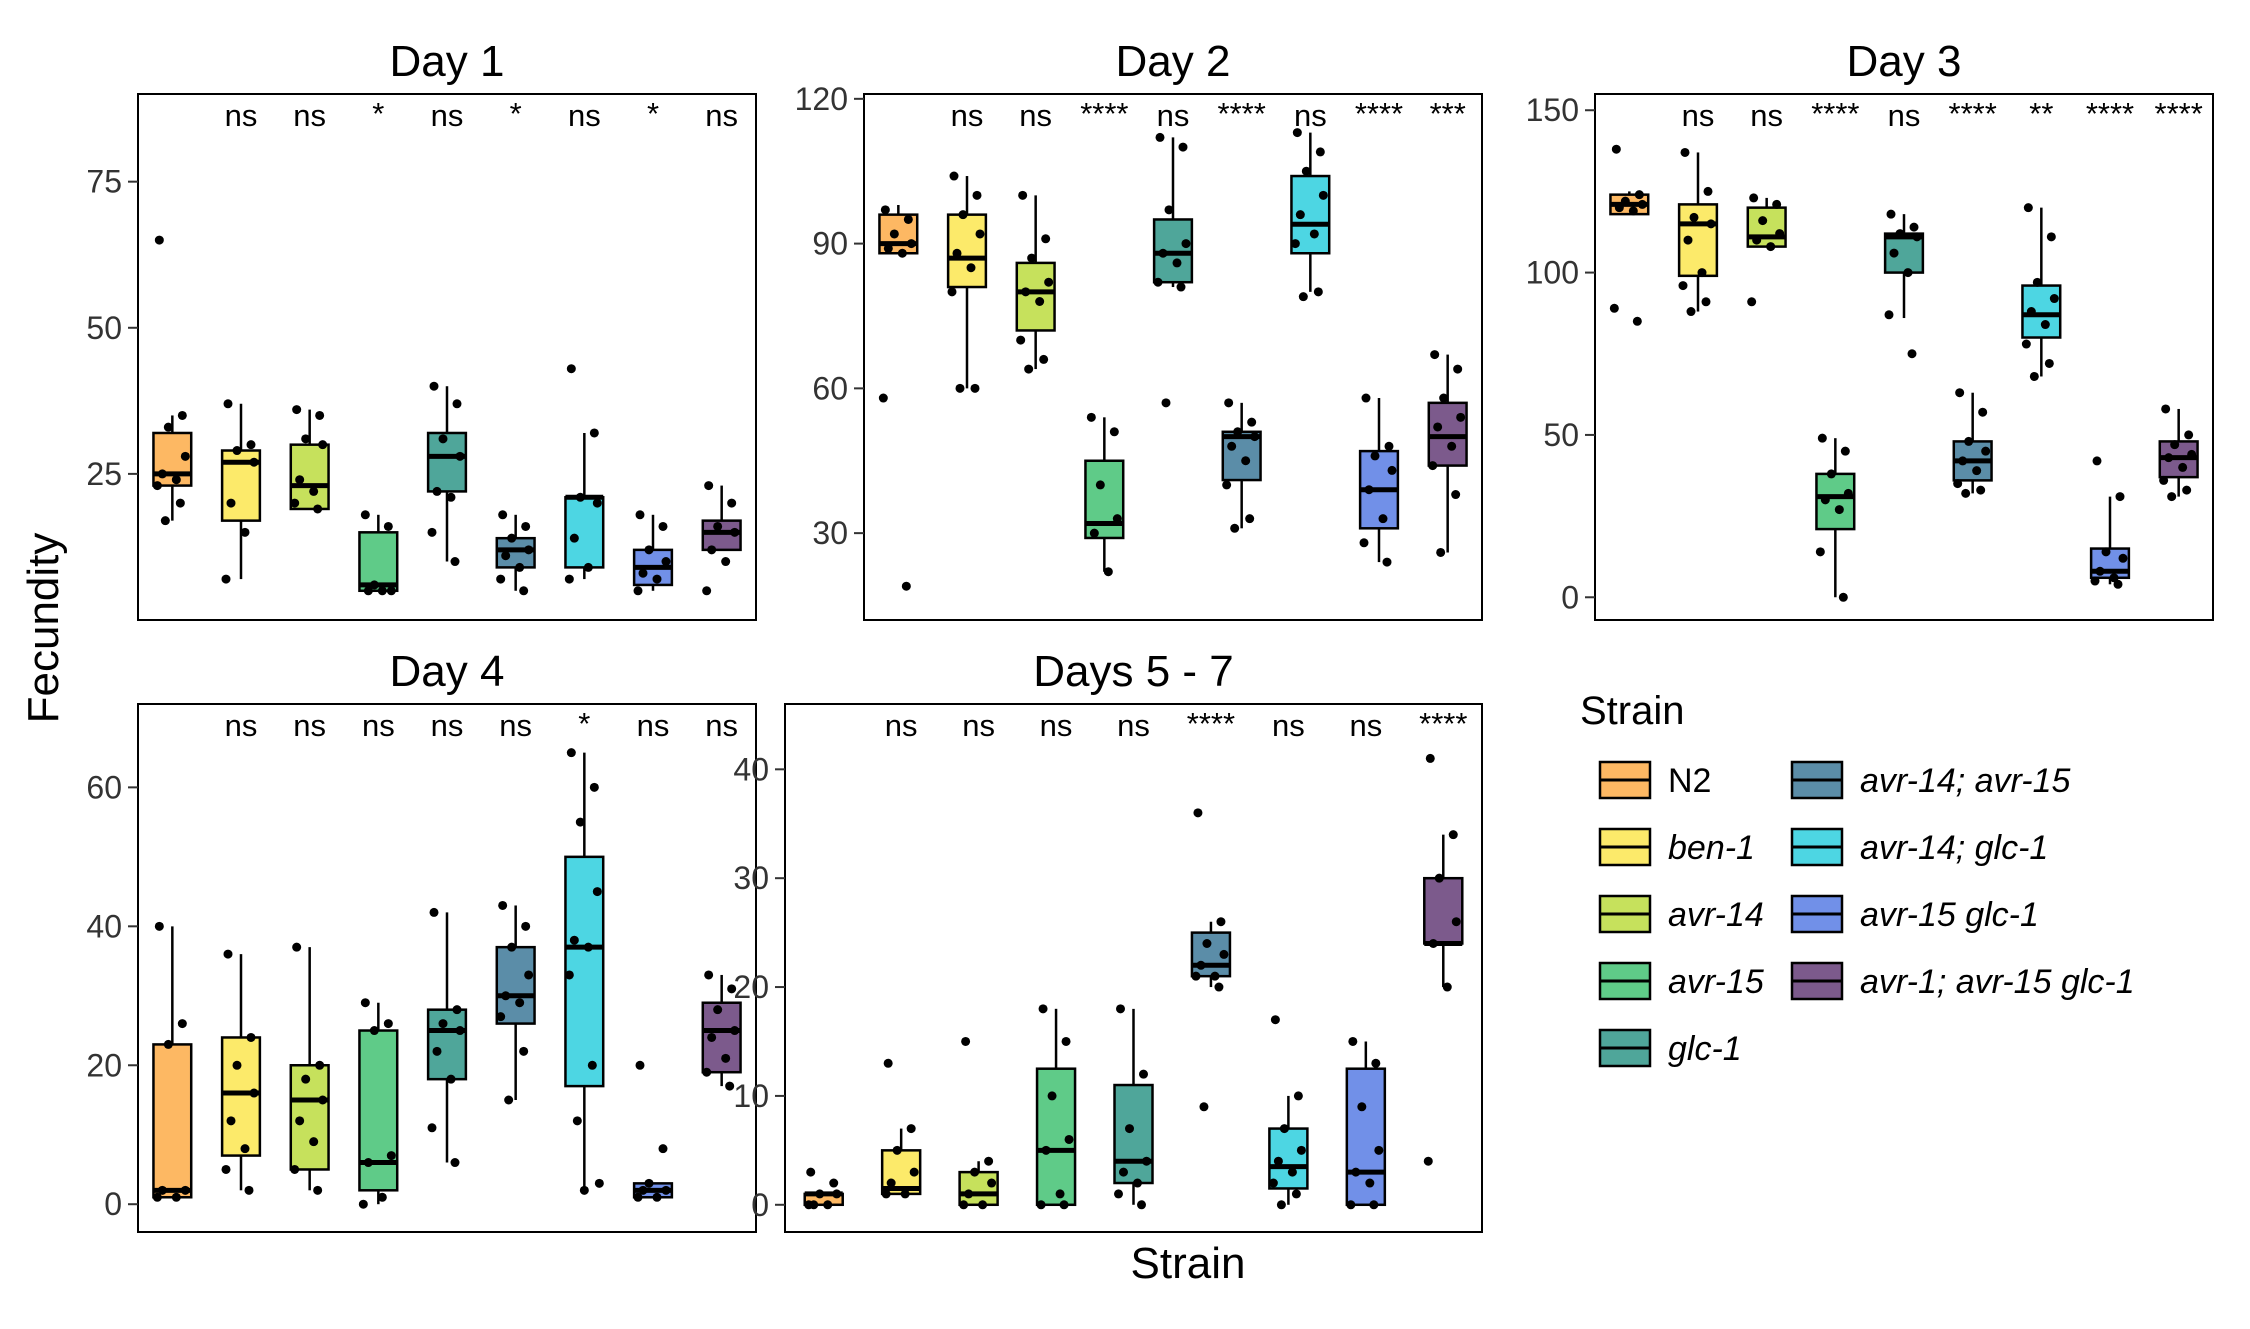 The height and width of the screenshot is (1329, 2250). What do you see at coordinates (584, 474) in the screenshot?
I see `box-avr-14; glc-1` at bounding box center [584, 474].